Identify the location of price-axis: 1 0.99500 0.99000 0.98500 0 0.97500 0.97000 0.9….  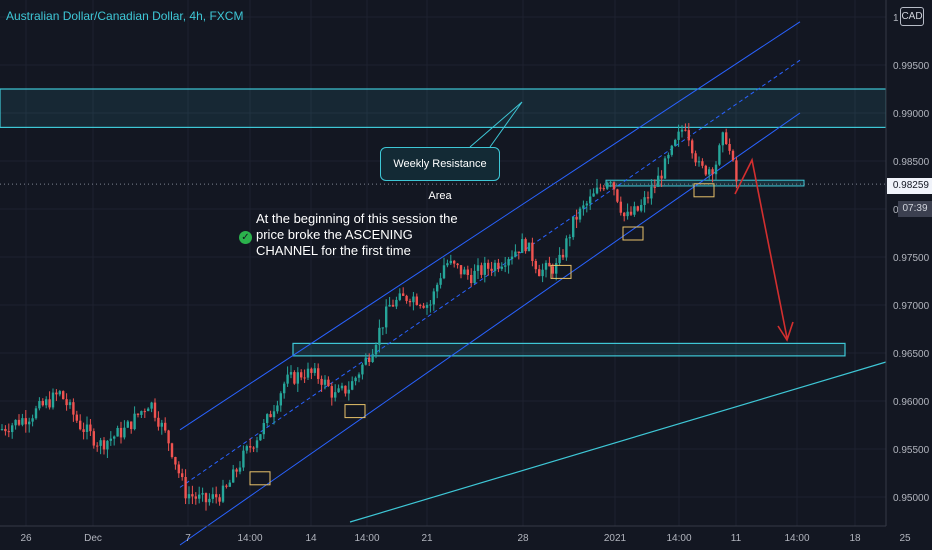
(908, 275).